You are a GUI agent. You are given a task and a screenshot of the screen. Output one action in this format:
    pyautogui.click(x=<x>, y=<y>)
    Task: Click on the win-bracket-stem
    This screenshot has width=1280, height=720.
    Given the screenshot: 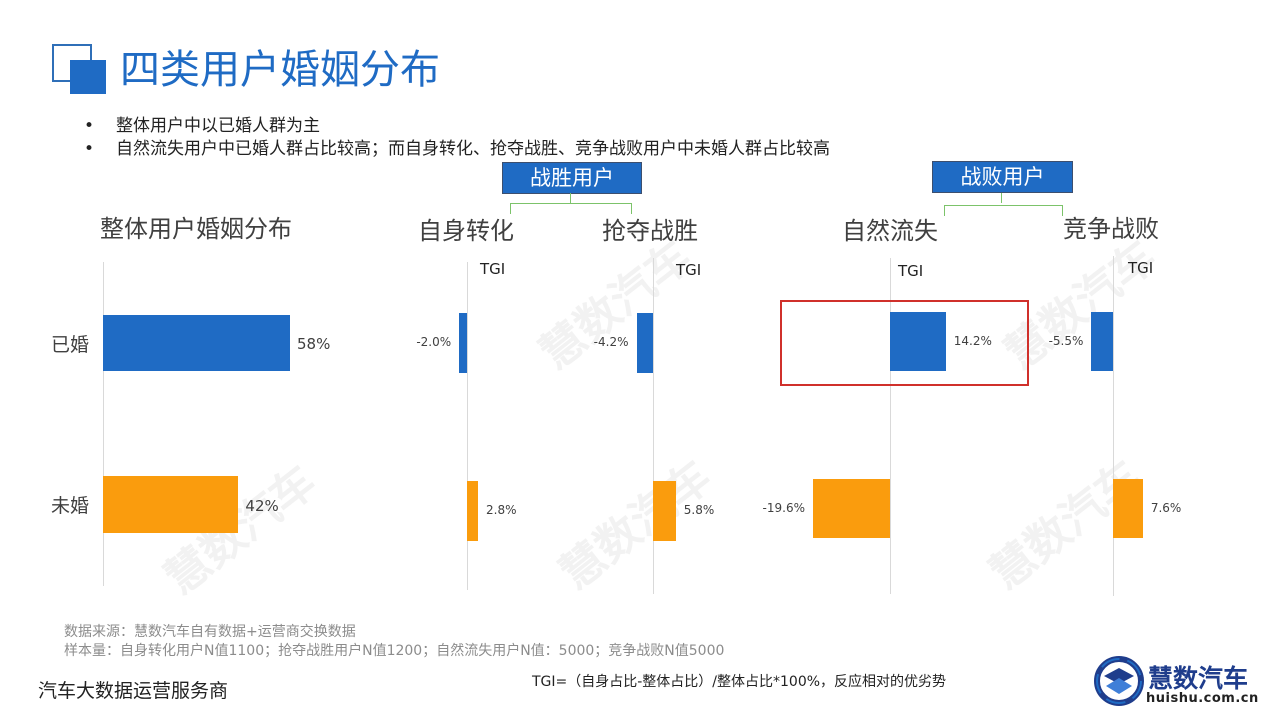 What is the action you would take?
    pyautogui.click(x=570, y=198)
    